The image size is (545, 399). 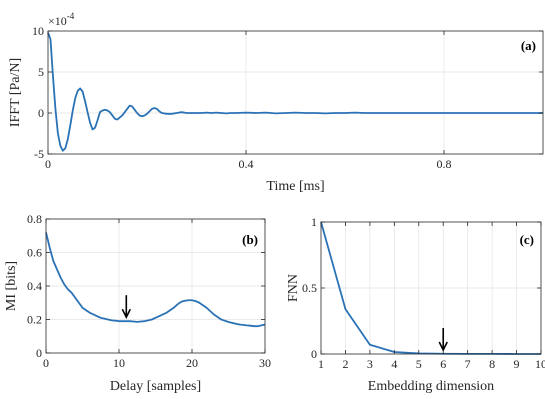 What do you see at coordinates (265, 363) in the screenshot?
I see `panel-b-xtick-label: 30` at bounding box center [265, 363].